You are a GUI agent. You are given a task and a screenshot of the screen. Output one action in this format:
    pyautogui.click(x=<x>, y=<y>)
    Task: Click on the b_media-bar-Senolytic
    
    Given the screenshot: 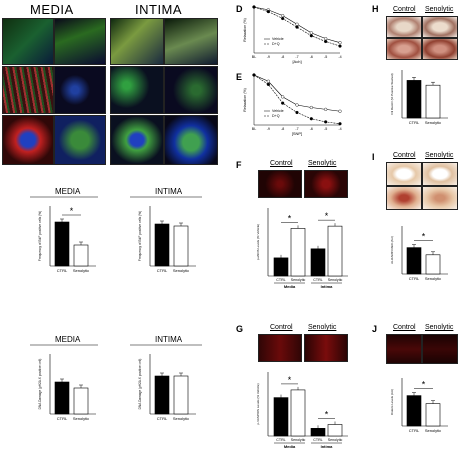 What is the action you would take?
    pyautogui.click(x=81, y=401)
    